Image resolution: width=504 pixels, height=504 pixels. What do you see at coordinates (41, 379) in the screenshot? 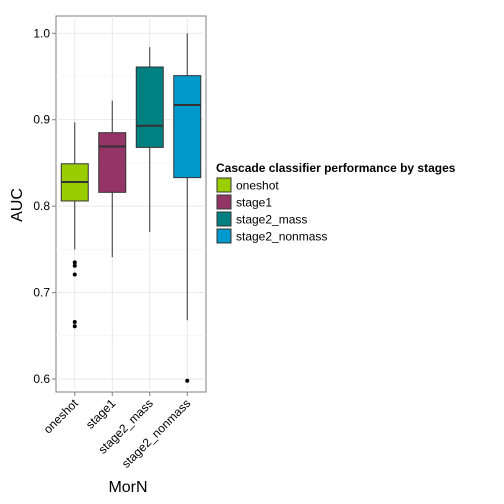
I see `y-tick-label: 0.6` at bounding box center [41, 379].